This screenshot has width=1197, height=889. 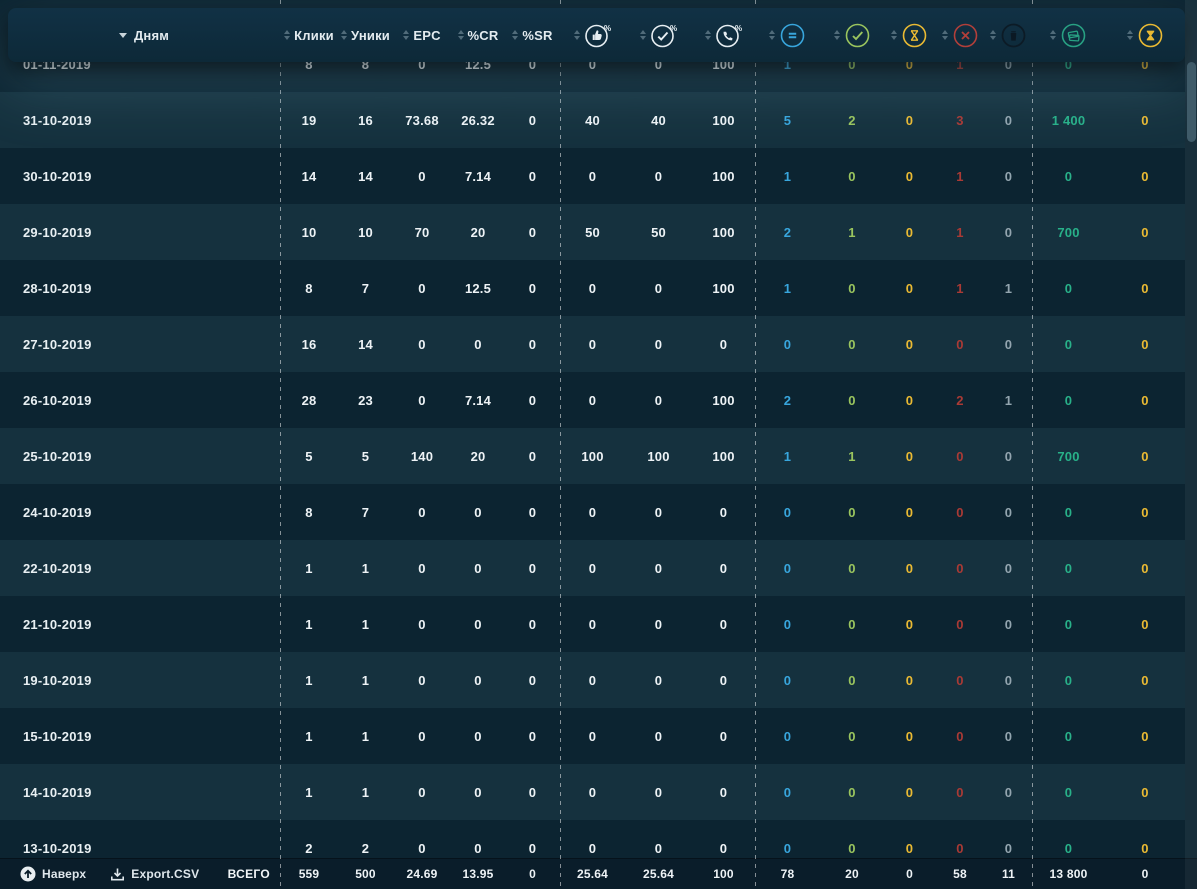 What do you see at coordinates (723, 35) in the screenshot?
I see `column-header-call-rate: %` at bounding box center [723, 35].